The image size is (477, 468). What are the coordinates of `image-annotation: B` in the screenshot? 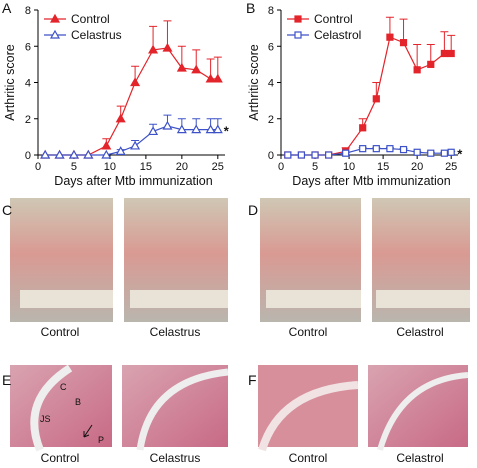 It's located at (78, 402).